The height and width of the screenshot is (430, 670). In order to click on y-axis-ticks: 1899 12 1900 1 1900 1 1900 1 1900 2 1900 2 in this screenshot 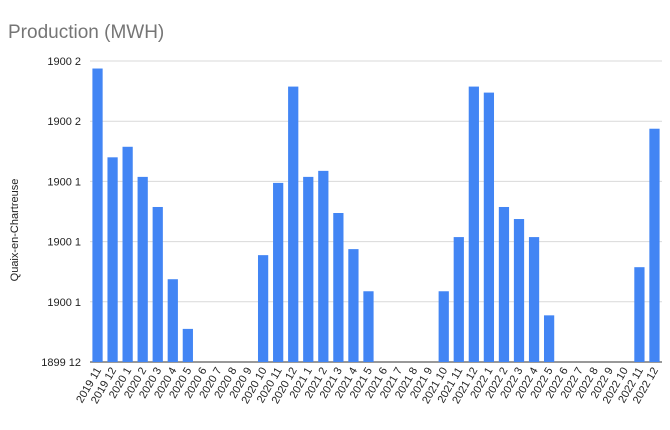, I will do `click(61, 212)`.